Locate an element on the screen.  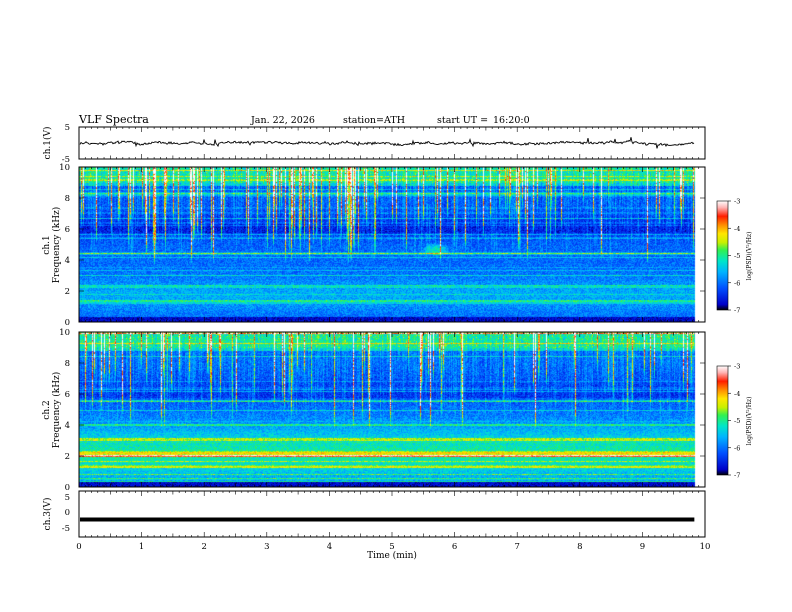
x-axis-tick-labels: 0 1 2 3 4 5 6 7 8 9 10 is located at coordinates (393, 547).